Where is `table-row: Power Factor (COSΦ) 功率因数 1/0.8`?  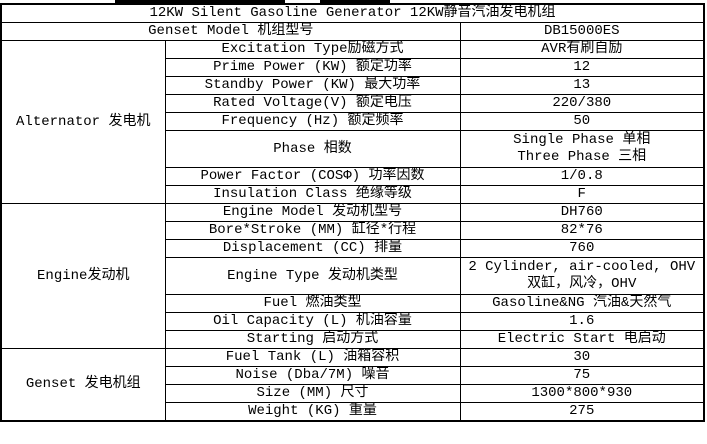 table-row: Power Factor (COSΦ) 功率因数 1/0.8 is located at coordinates (353, 176).